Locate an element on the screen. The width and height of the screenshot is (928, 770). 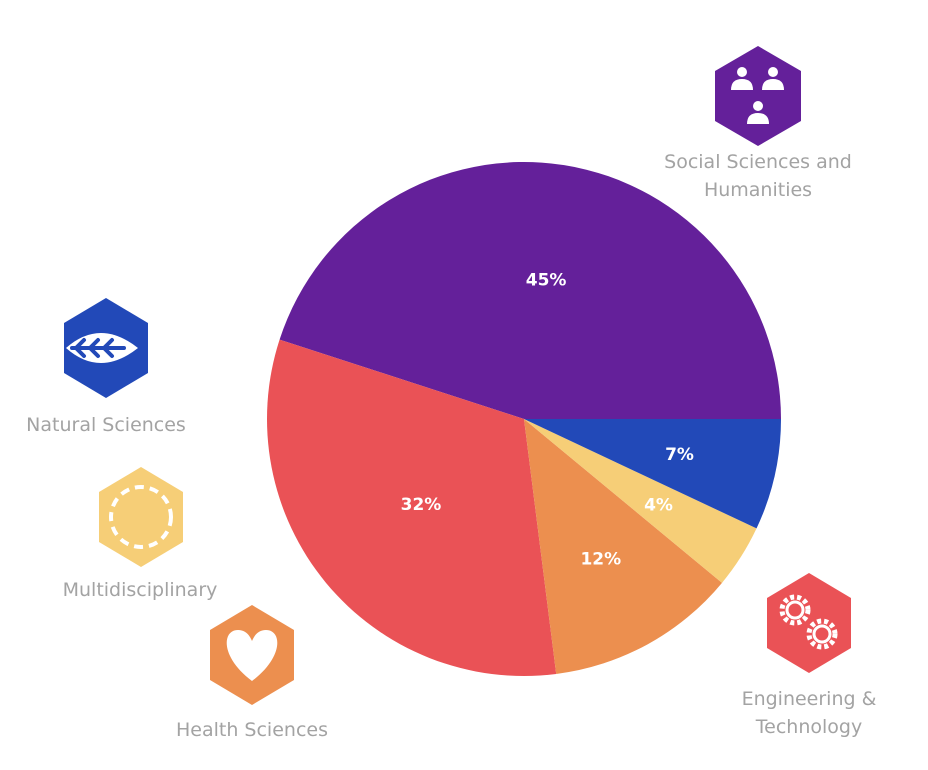
engineering-badge is located at coordinates (809, 623).